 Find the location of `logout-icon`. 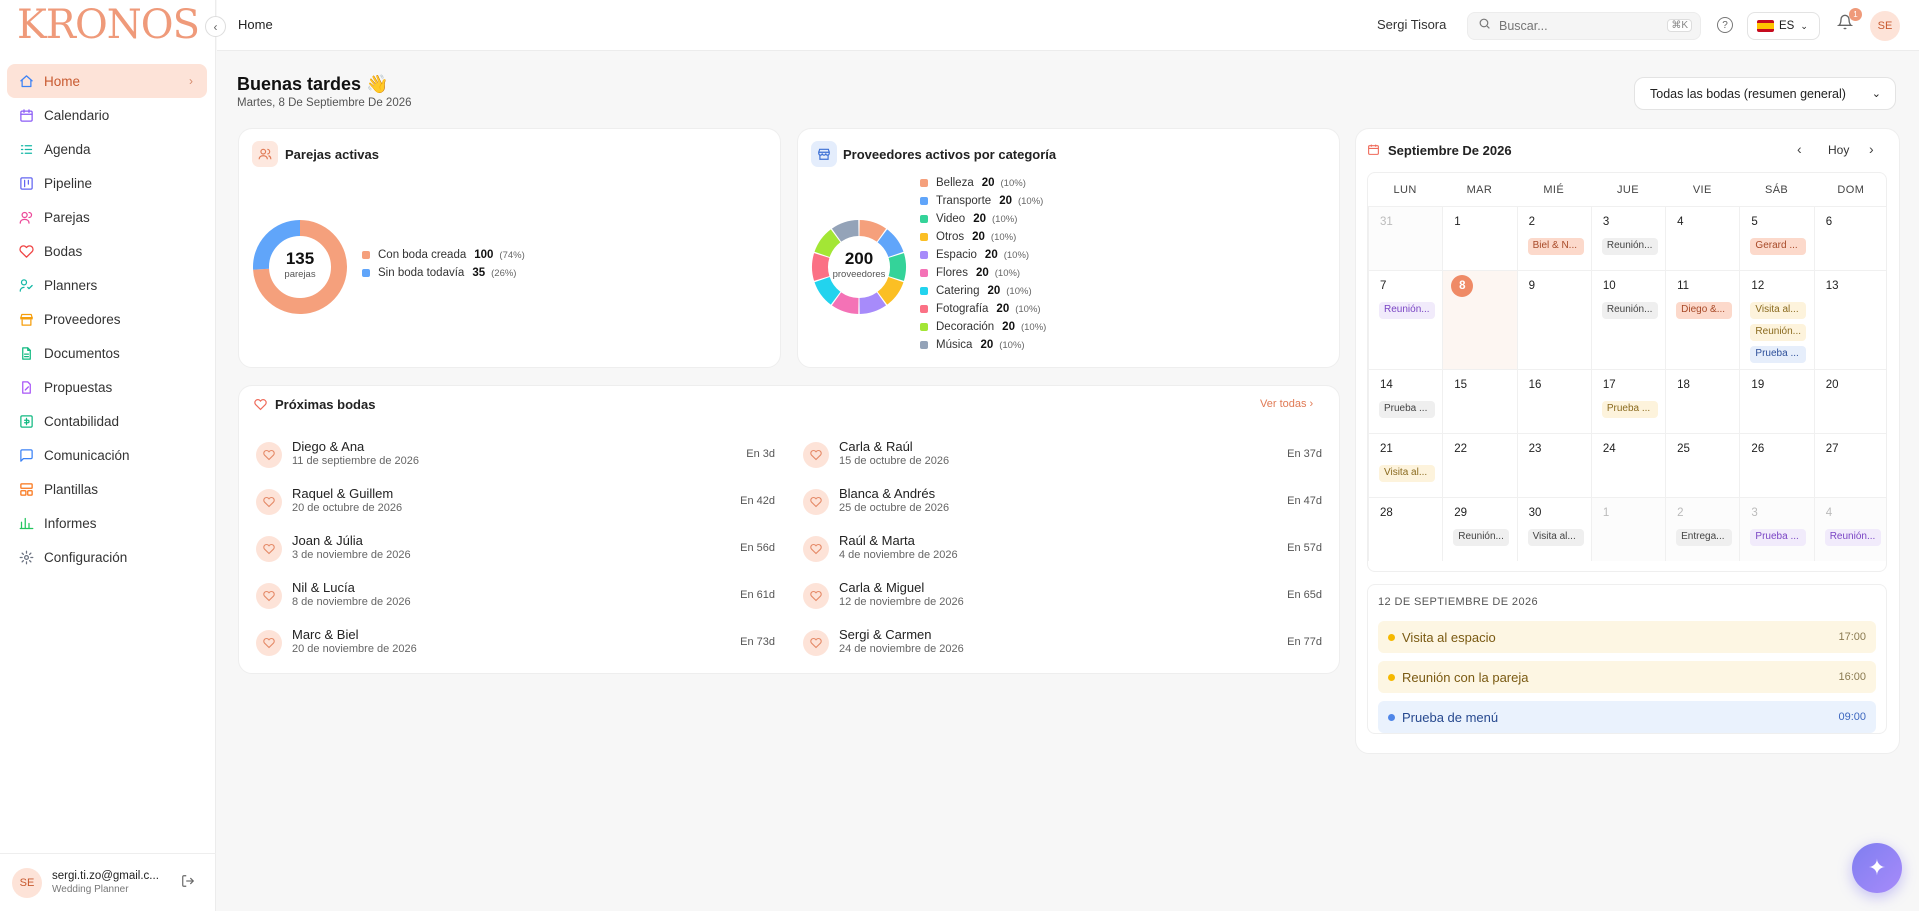

logout-icon is located at coordinates (188, 882).